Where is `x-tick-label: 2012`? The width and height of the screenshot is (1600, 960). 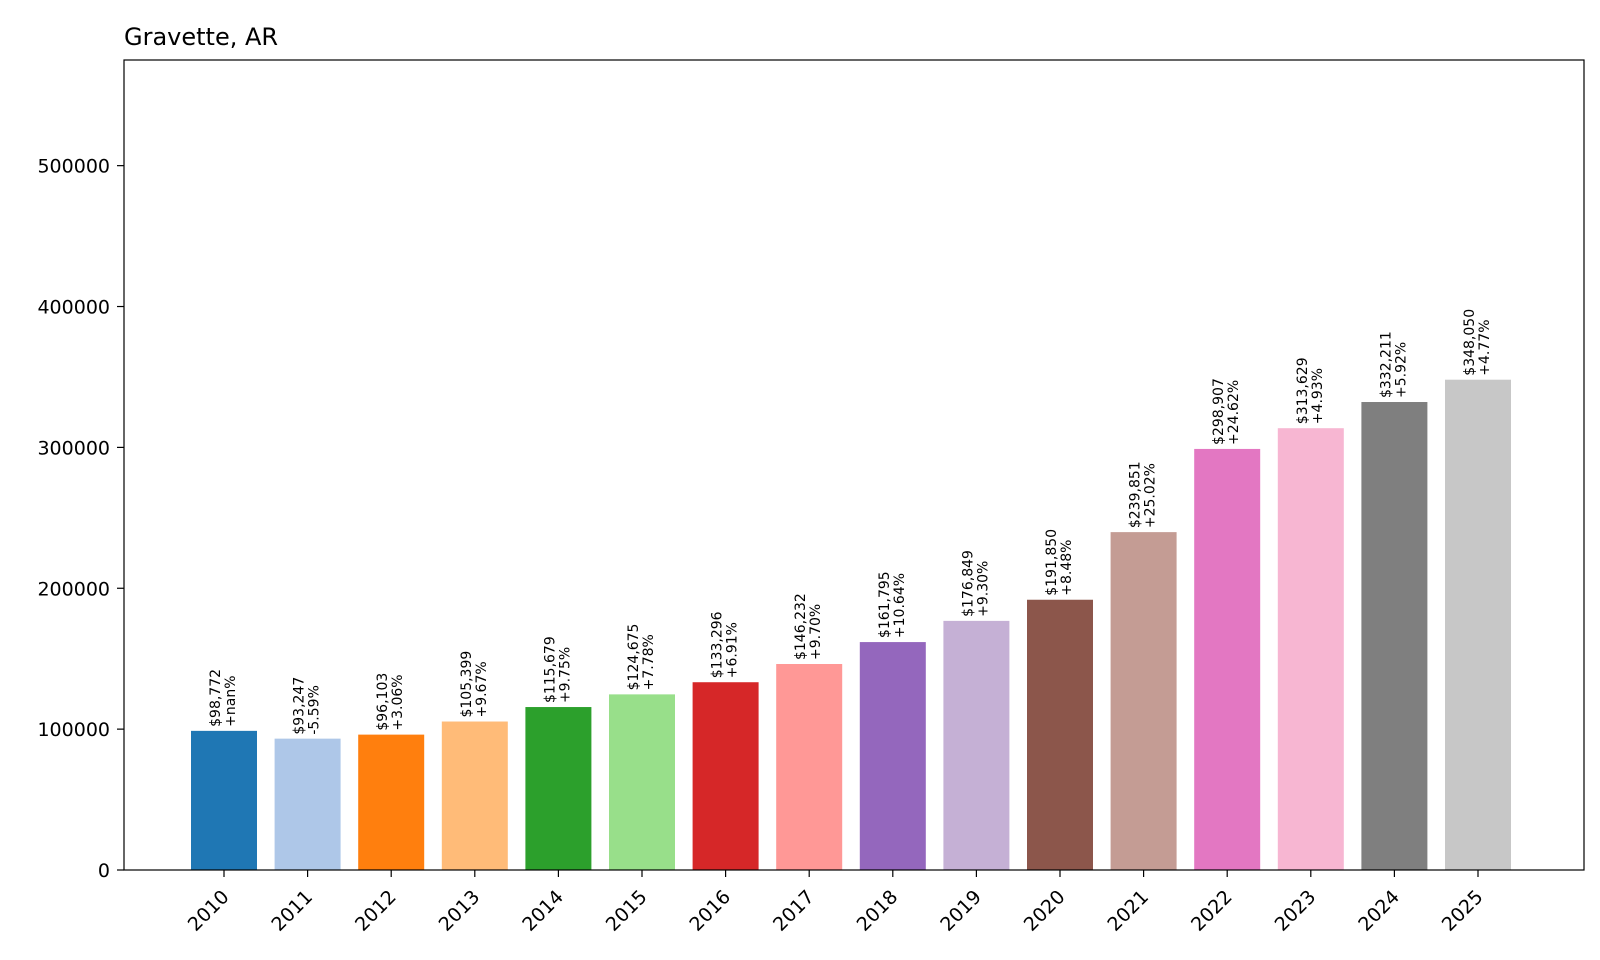 x-tick-label: 2012 is located at coordinates (376, 911).